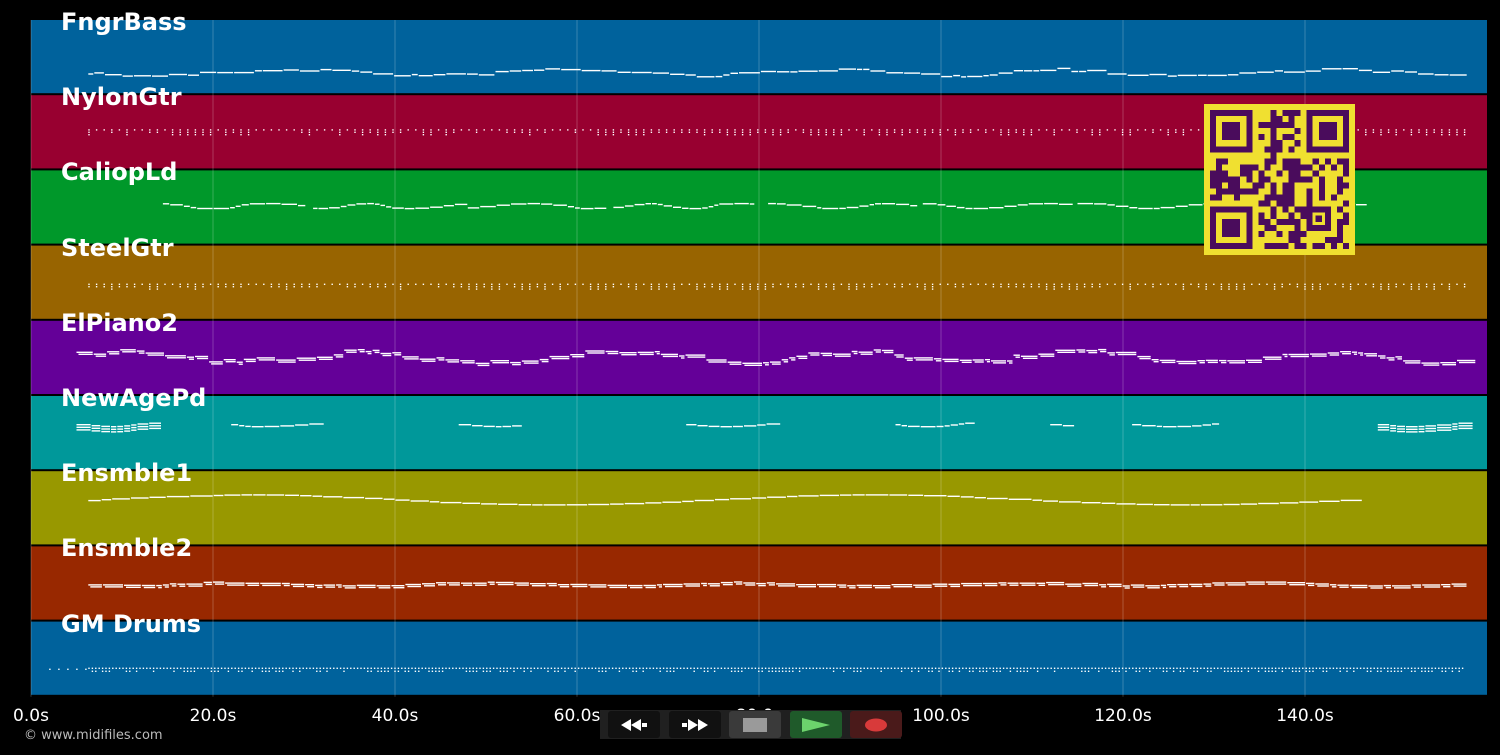  What do you see at coordinates (759, 658) in the screenshot?
I see `track-lane` at bounding box center [759, 658].